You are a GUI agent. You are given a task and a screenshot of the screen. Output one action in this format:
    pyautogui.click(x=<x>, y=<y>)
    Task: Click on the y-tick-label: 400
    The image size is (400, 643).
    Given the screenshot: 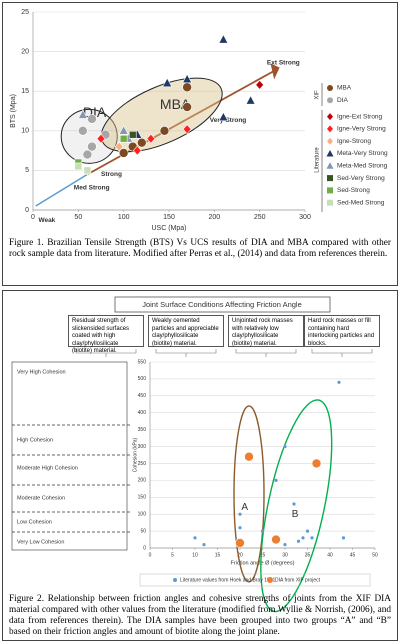 What is the action you would take?
    pyautogui.click(x=142, y=413)
    